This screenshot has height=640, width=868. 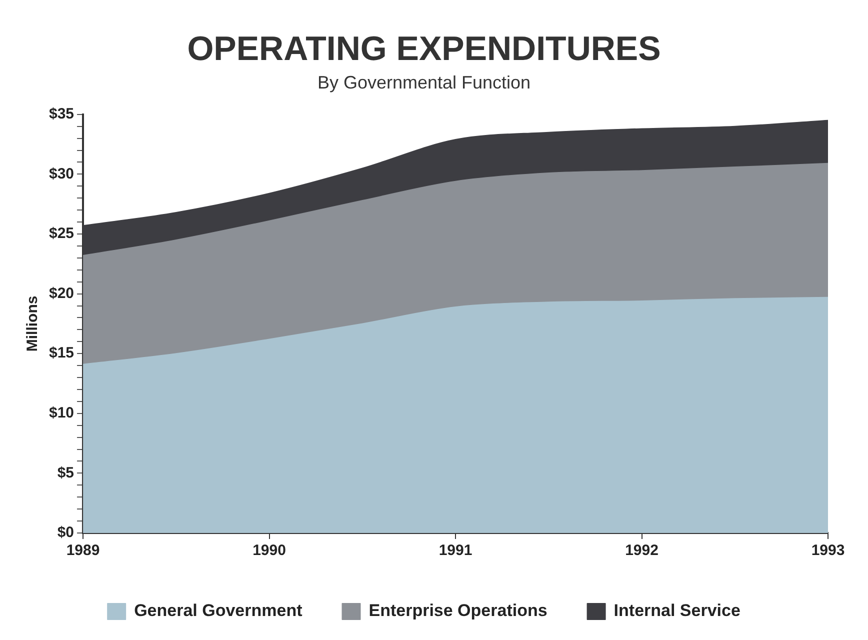 What do you see at coordinates (828, 551) in the screenshot?
I see `x-tick-label: 1993` at bounding box center [828, 551].